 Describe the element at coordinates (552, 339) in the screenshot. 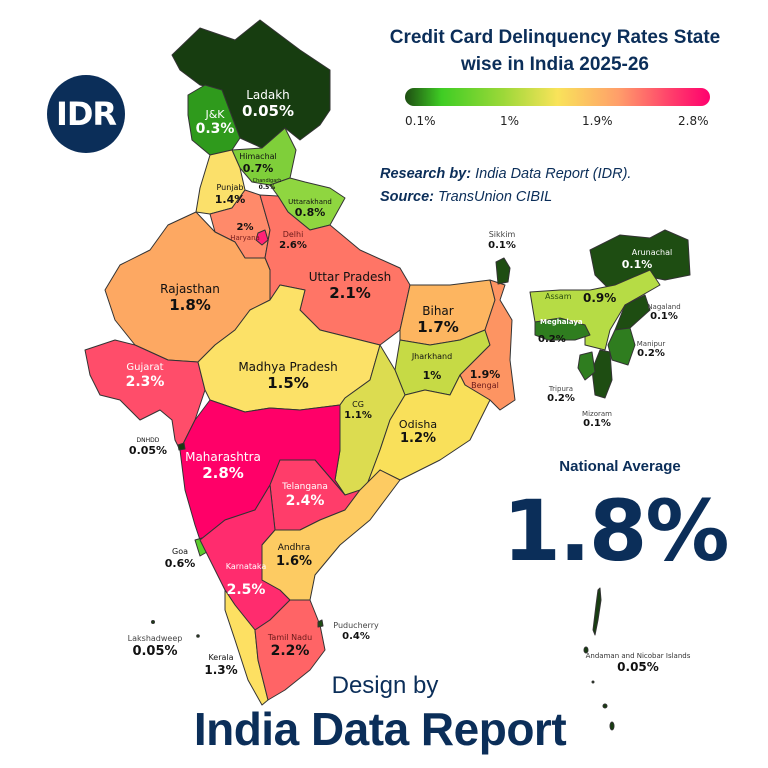

I see `label-meghalaya-value: 0.2%` at that location.